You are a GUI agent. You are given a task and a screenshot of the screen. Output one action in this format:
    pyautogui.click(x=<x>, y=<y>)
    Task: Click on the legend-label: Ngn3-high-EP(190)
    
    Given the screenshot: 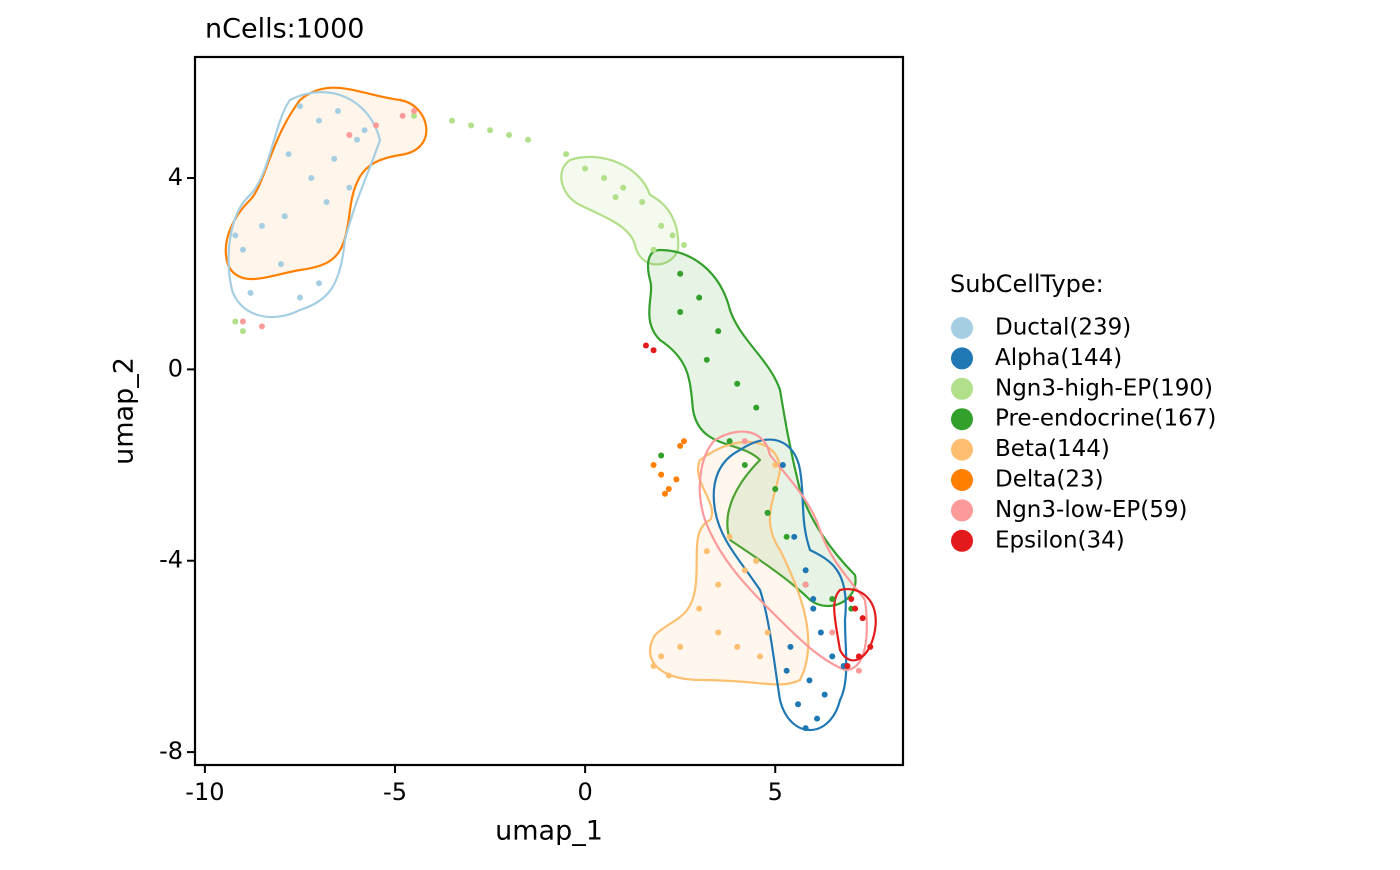 What is the action you would take?
    pyautogui.click(x=1104, y=388)
    